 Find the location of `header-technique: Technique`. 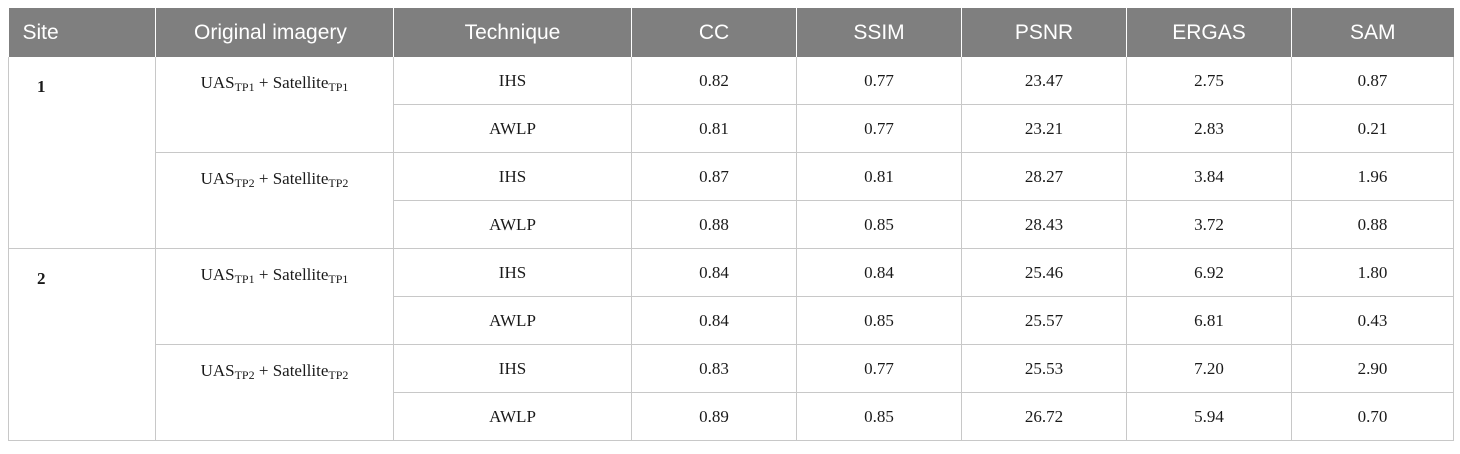

header-technique: Technique is located at coordinates (512, 32).